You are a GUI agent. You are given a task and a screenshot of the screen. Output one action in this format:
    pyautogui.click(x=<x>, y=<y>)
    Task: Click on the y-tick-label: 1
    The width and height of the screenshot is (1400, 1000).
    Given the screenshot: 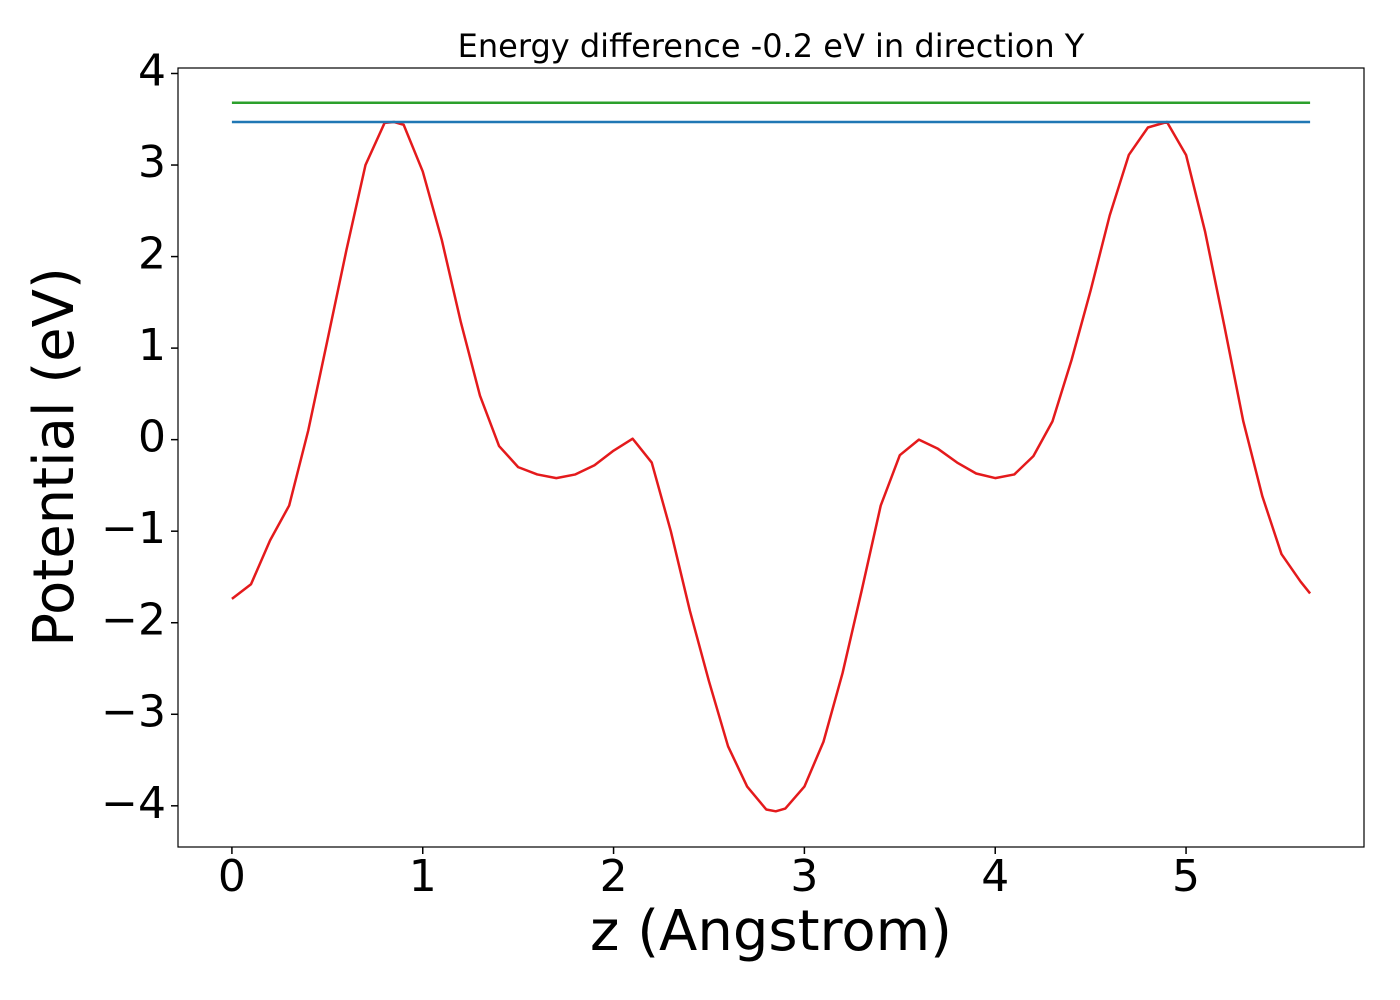 What is the action you would take?
    pyautogui.click(x=152, y=345)
    